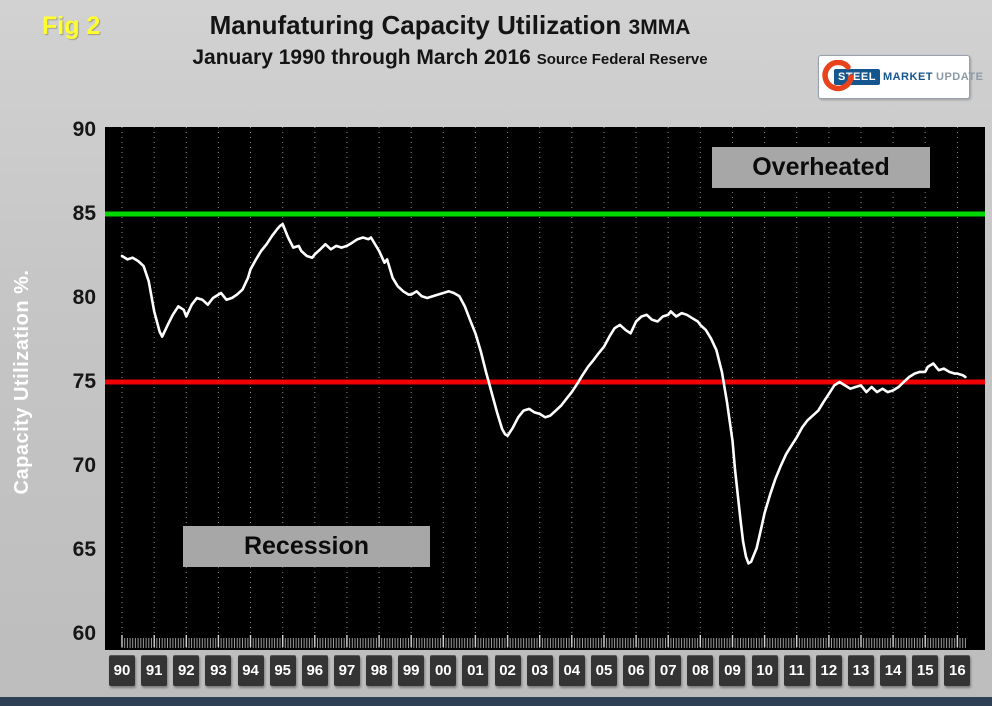 This screenshot has height=706, width=992. What do you see at coordinates (84, 381) in the screenshot?
I see `y-tick-label: 75` at bounding box center [84, 381].